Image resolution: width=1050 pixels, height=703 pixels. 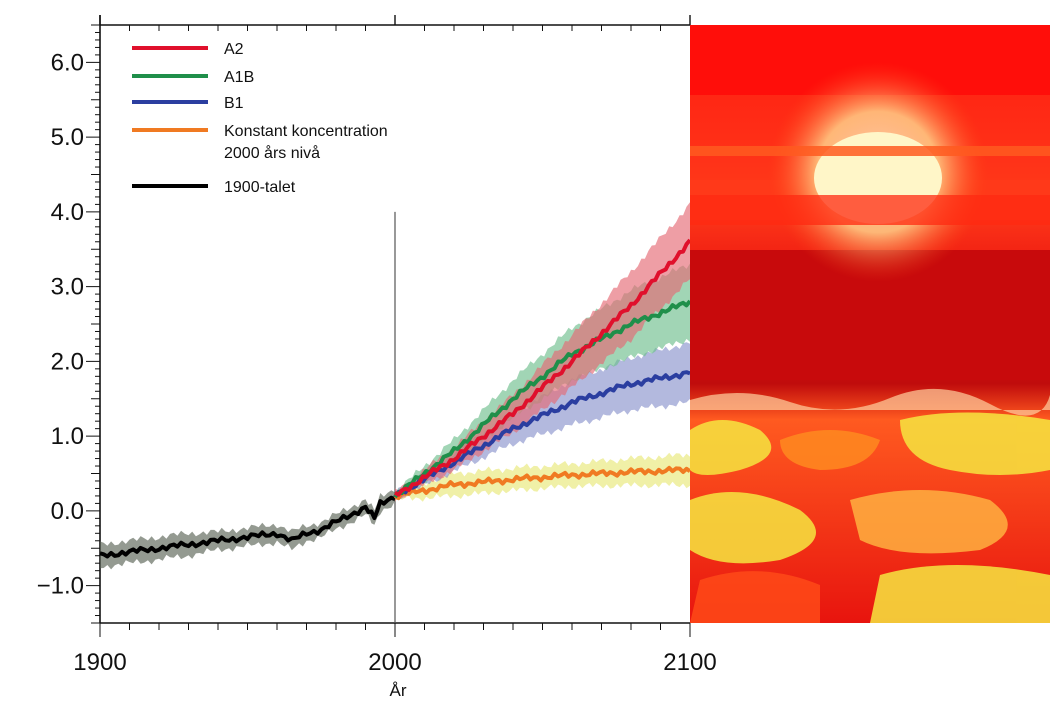 I want to click on line-a2, so click(x=543, y=367).